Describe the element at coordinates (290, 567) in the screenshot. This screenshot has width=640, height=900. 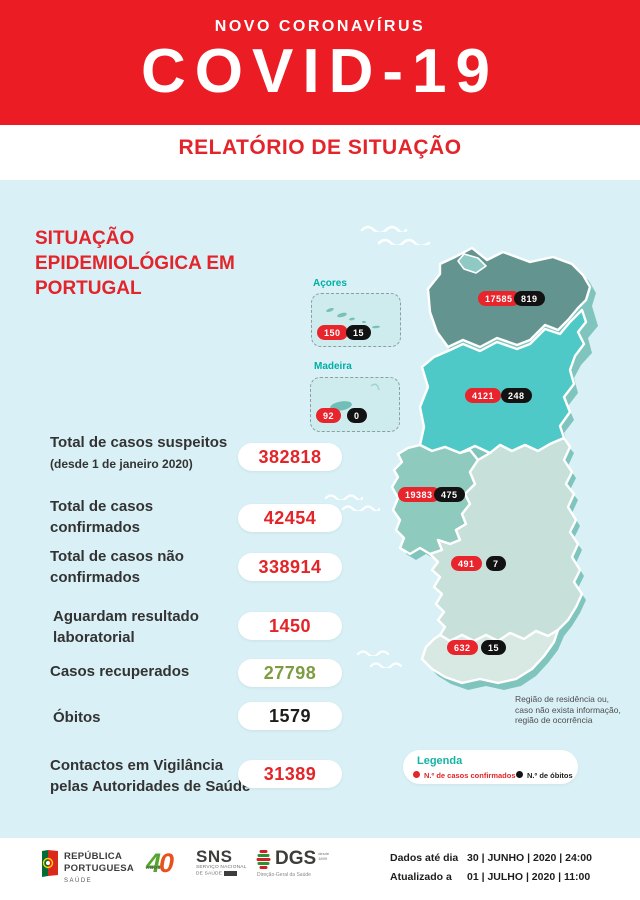
I see `stat-value-casos-nao-confirmados: 338914` at that location.